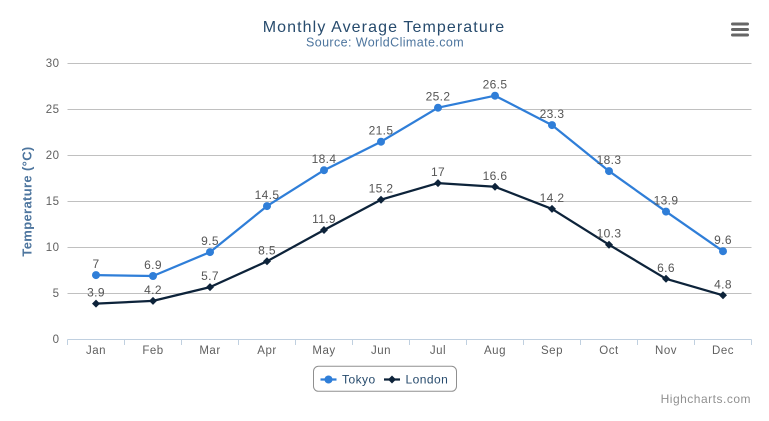  What do you see at coordinates (381, 351) in the screenshot?
I see `svg-text: Jun` at bounding box center [381, 351].